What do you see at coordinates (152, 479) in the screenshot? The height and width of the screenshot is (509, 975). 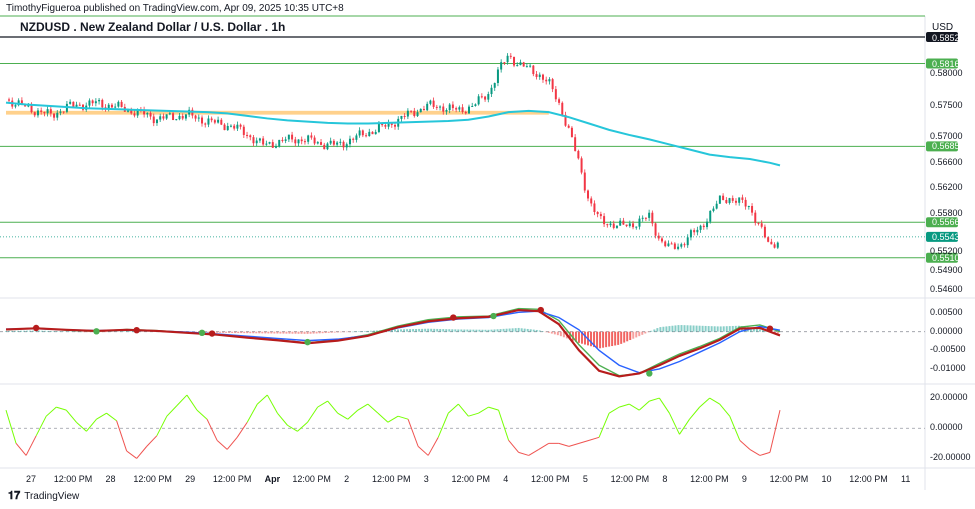 I see `time-axis-tick-3: 12:00 PM` at bounding box center [152, 479].